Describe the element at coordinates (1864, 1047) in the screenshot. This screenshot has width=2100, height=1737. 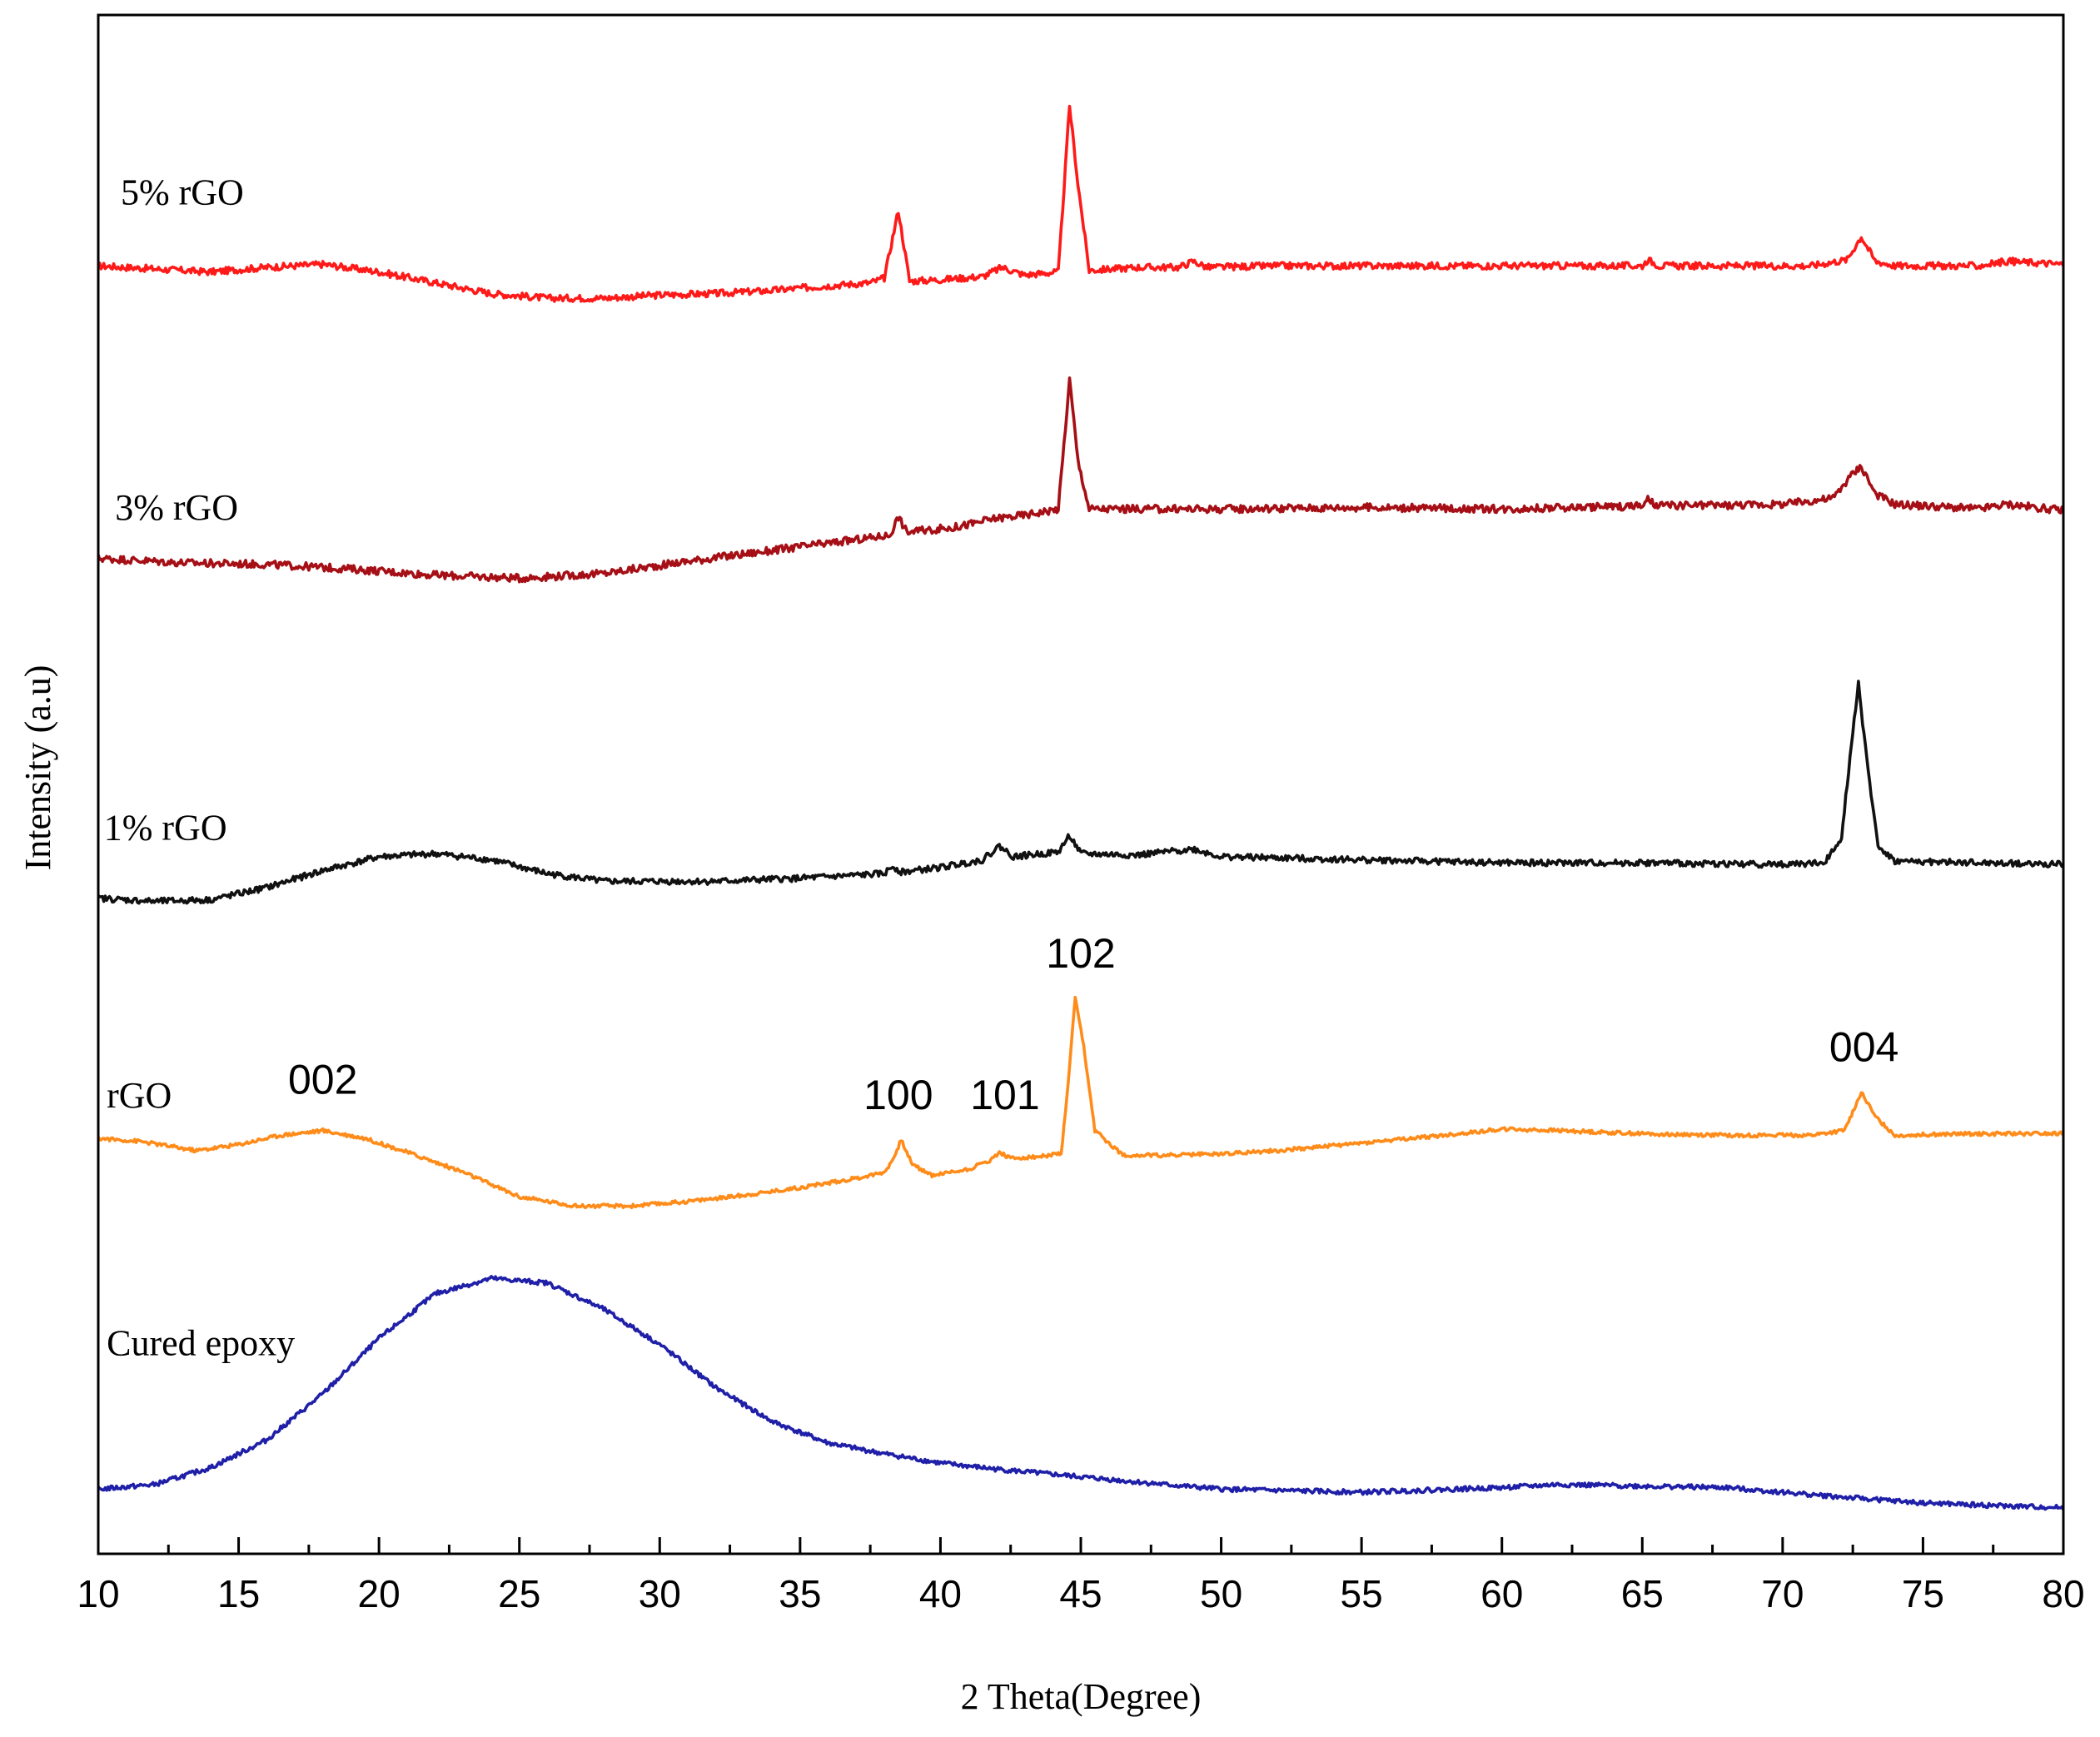
I see `peak-label-004: 004` at that location.